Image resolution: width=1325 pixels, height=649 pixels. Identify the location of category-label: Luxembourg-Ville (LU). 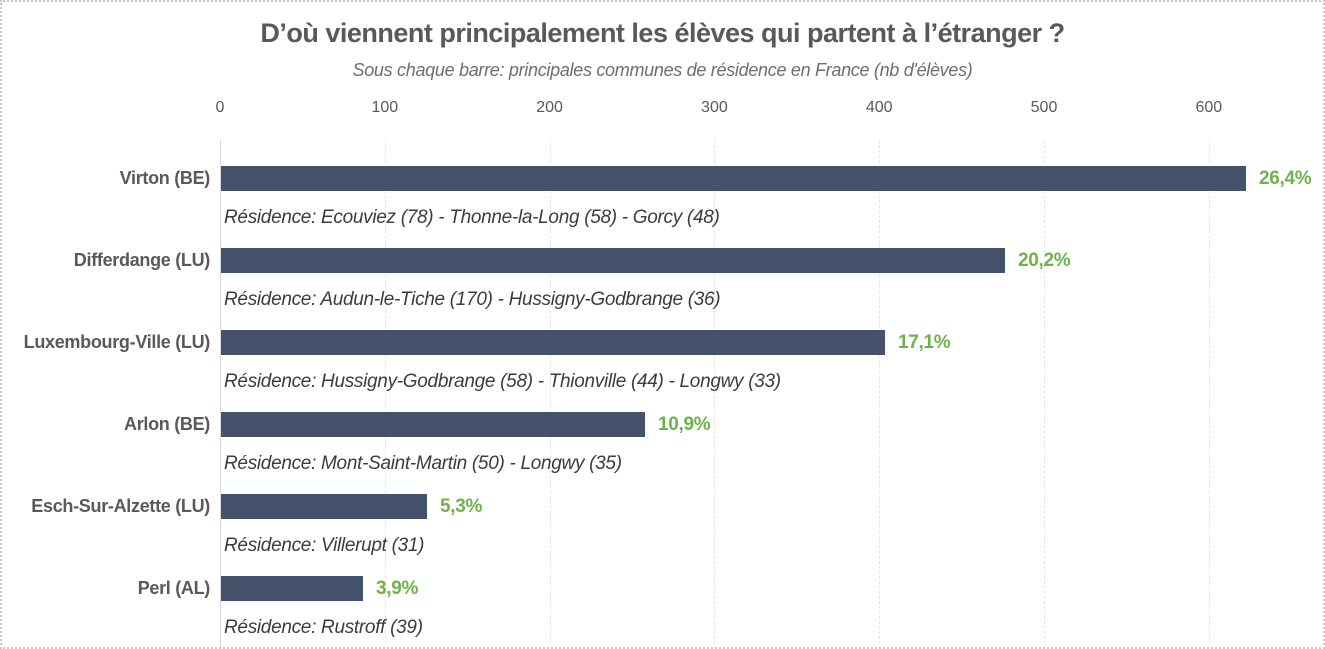
(117, 342).